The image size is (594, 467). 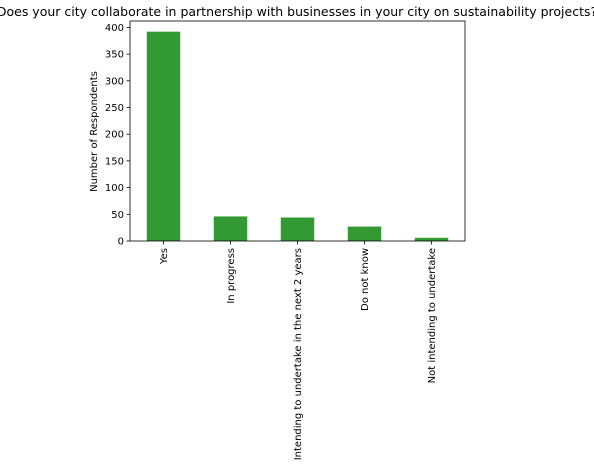 What do you see at coordinates (114, 55) in the screenshot?
I see `y-tick-label-7: 350` at bounding box center [114, 55].